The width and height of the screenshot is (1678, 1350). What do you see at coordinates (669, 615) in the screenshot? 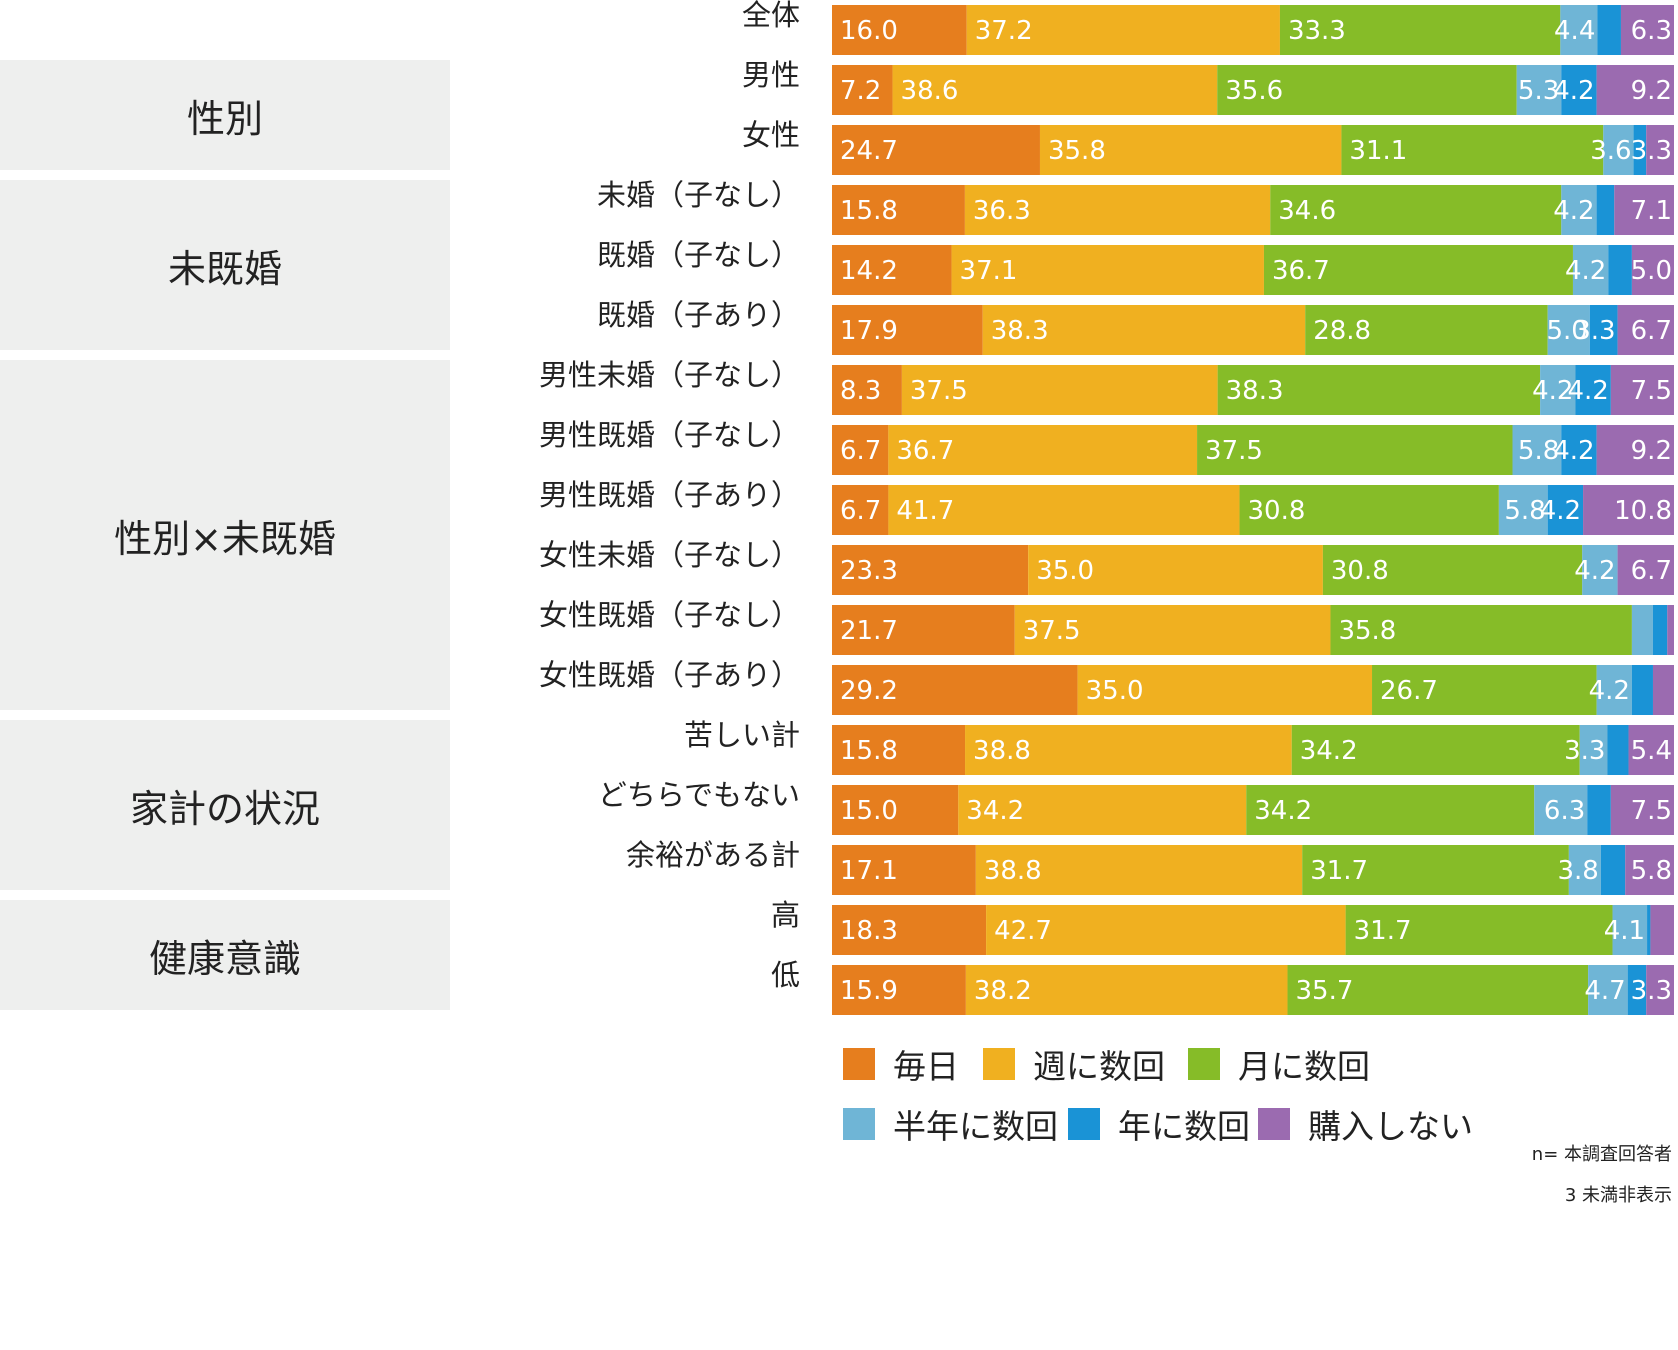
I see `category-label: 女性既婚（子なし）` at bounding box center [669, 615].